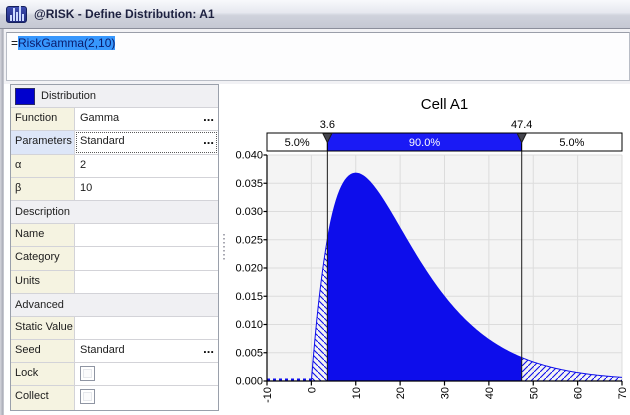 This screenshot has width=630, height=415. Describe the element at coordinates (146, 188) in the screenshot. I see `prop-value-beta: 10` at that location.